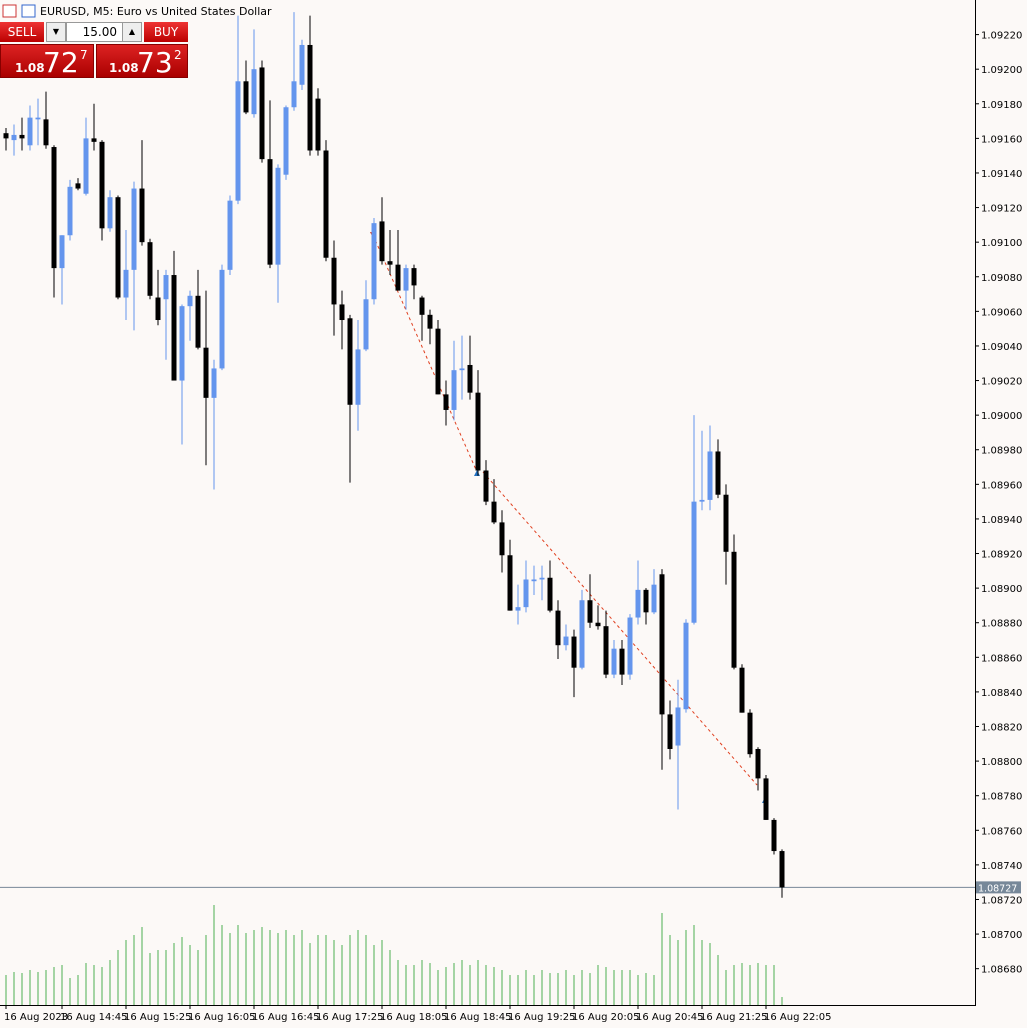 Image resolution: width=1027 pixels, height=1028 pixels. Describe the element at coordinates (1001, 243) in the screenshot. I see `y-tick-label: 1.09100` at that location.